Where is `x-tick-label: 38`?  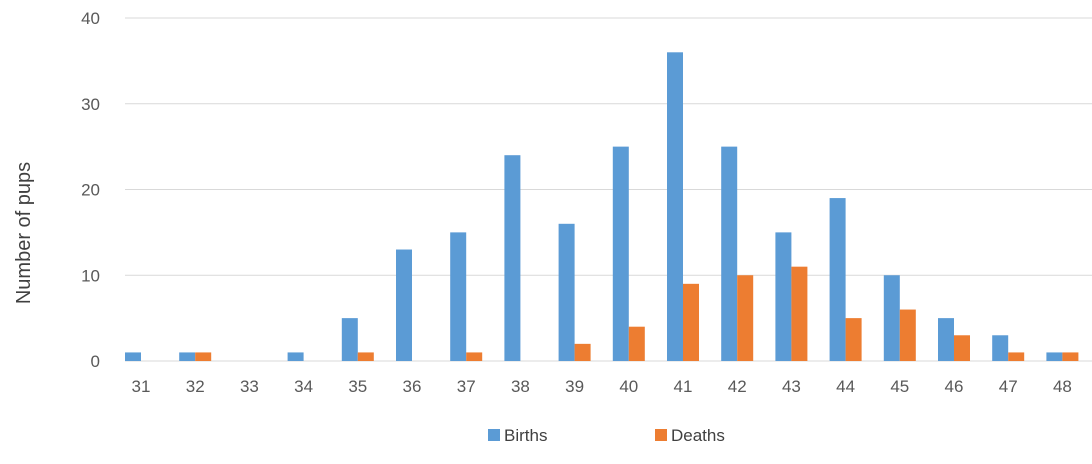 x-tick-label: 38 is located at coordinates (520, 386).